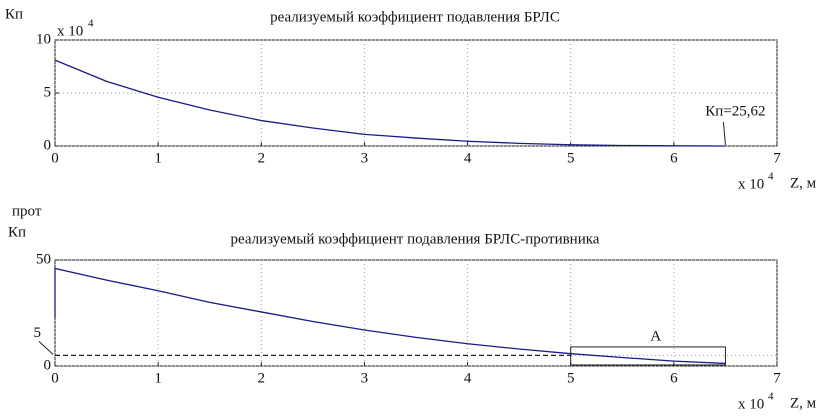 Image resolution: width=828 pixels, height=419 pixels. I want to click on region-box, so click(648, 356).